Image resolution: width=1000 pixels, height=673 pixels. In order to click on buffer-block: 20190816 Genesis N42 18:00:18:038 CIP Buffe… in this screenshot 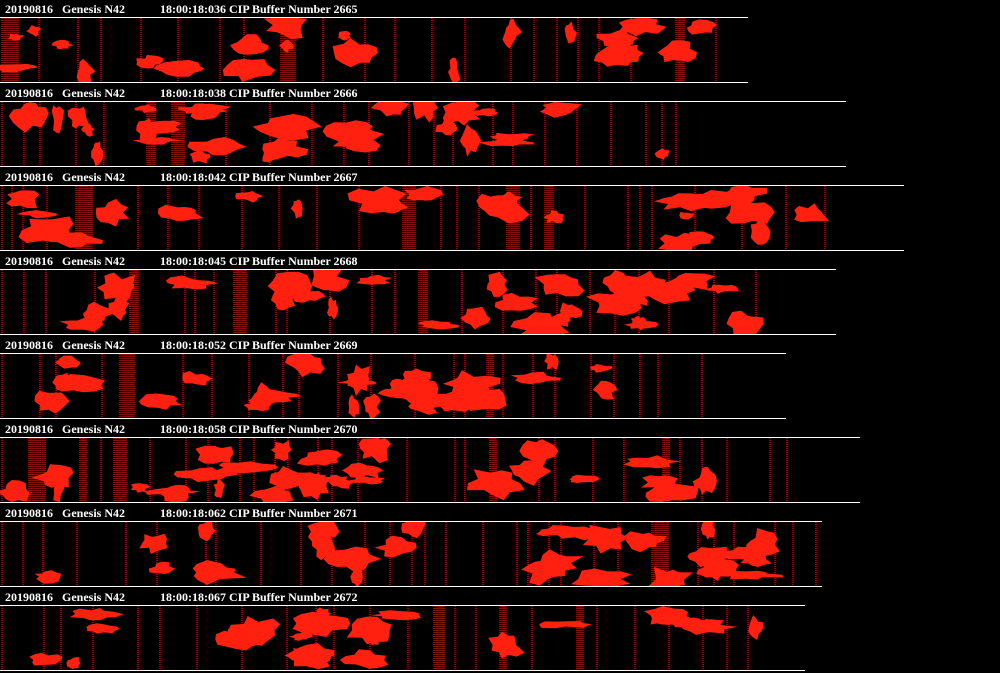, I will do `click(500, 126)`.